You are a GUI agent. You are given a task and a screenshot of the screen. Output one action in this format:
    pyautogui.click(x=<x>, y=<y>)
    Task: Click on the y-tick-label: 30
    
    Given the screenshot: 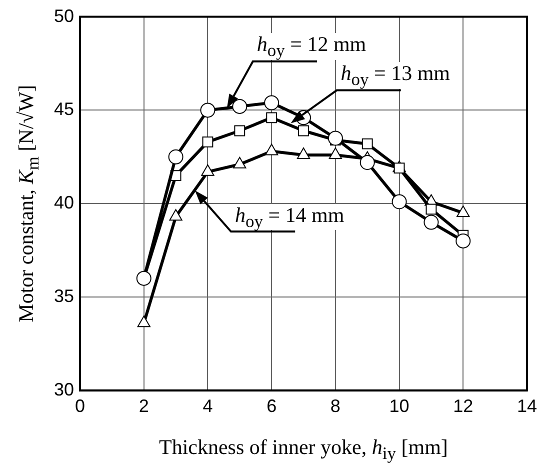 What is the action you would take?
    pyautogui.click(x=64, y=389)
    